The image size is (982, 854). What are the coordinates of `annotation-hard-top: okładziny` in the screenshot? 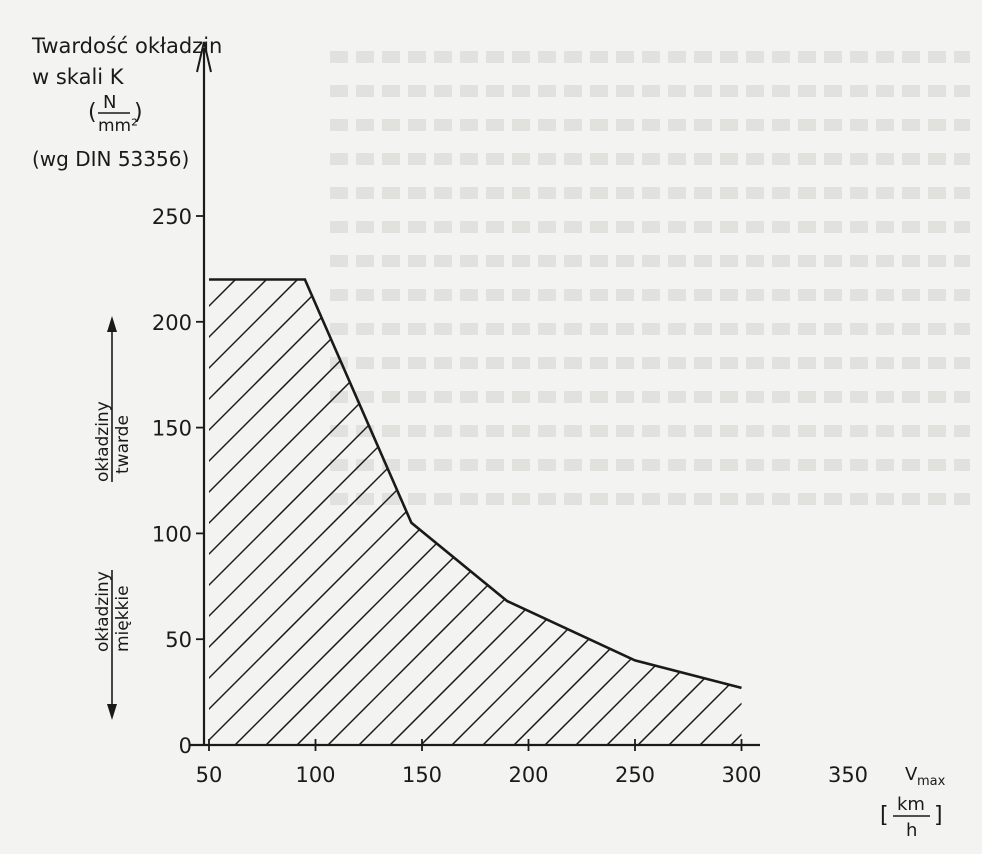 It's located at (103, 441).